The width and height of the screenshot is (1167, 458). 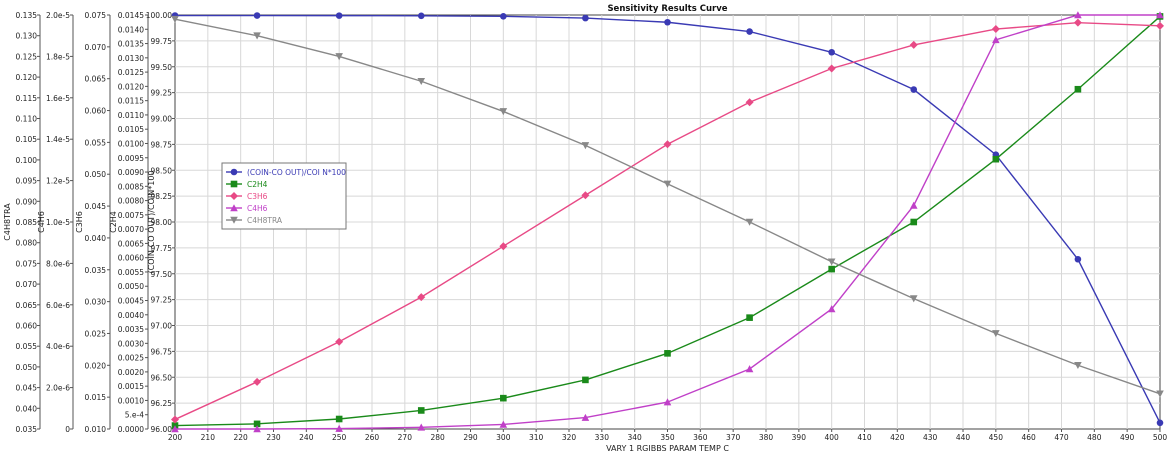 What do you see at coordinates (27, 181) in the screenshot?
I see `ytick-label: 0.095` at bounding box center [27, 181].